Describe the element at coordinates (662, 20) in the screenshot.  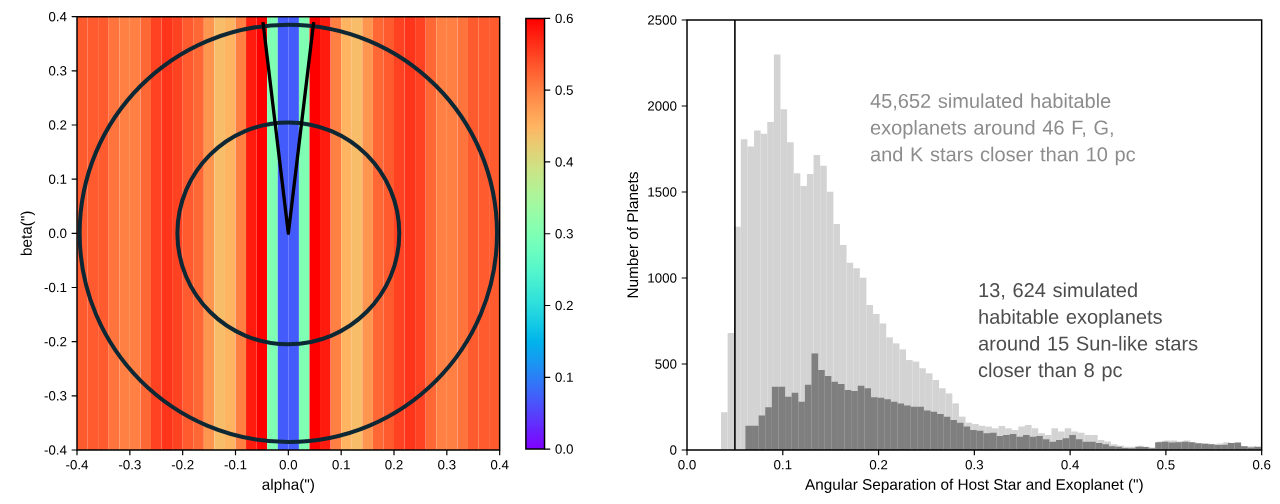
I see `y-tick-label: 2500` at that location.